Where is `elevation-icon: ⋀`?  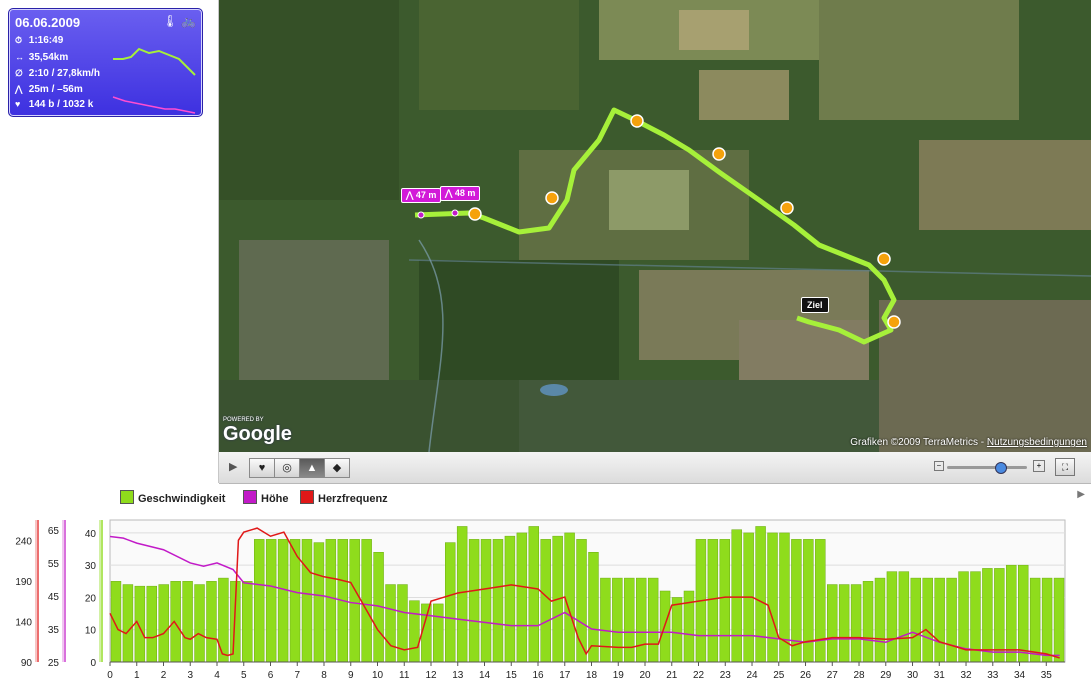 elevation-icon: ⋀ is located at coordinates (19, 89).